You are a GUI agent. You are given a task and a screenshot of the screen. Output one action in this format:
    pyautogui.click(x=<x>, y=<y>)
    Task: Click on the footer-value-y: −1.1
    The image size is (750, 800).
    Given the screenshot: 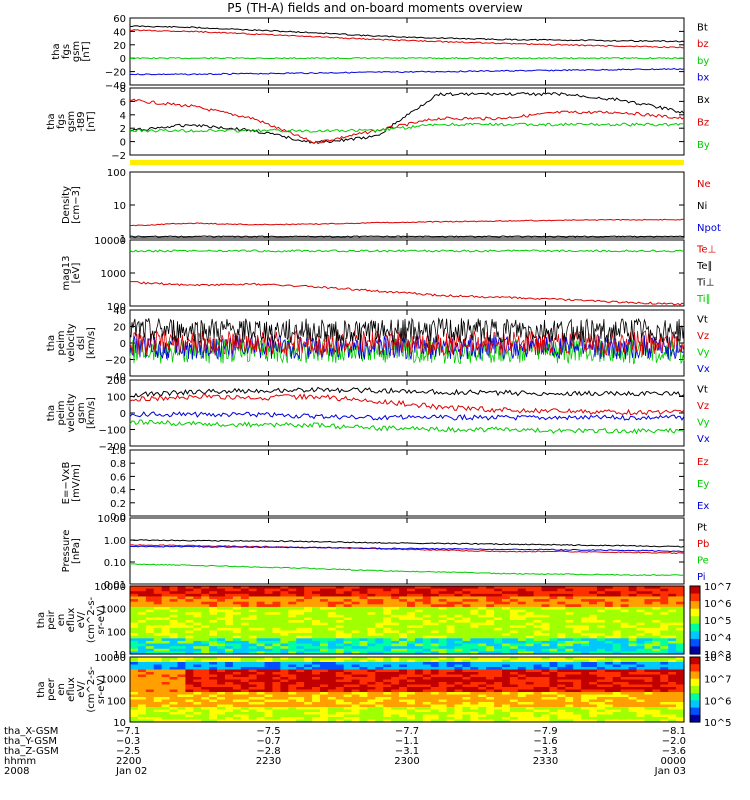 What is the action you would take?
    pyautogui.click(x=407, y=741)
    